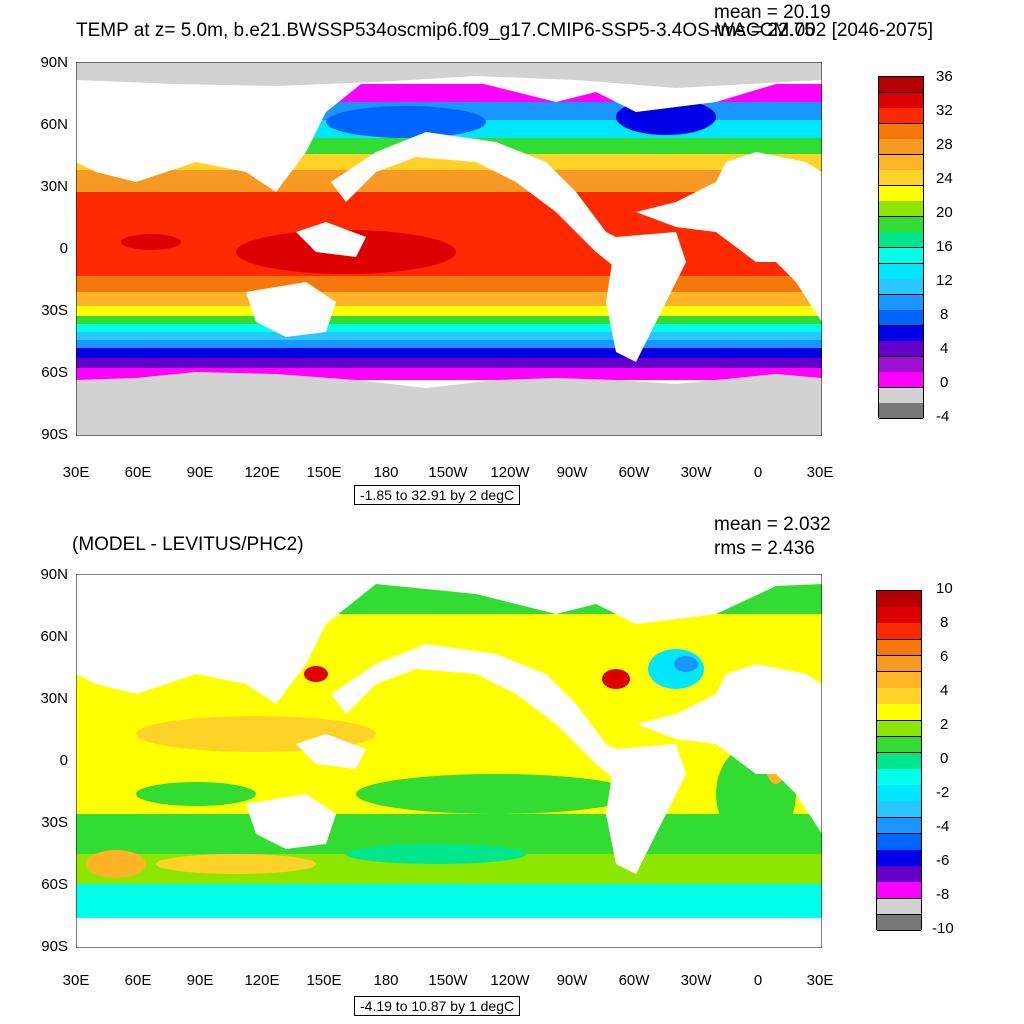 Image resolution: width=1024 pixels, height=1024 pixels. What do you see at coordinates (943, 416) in the screenshot?
I see `top-colorbar-label-m4: -4` at bounding box center [943, 416].